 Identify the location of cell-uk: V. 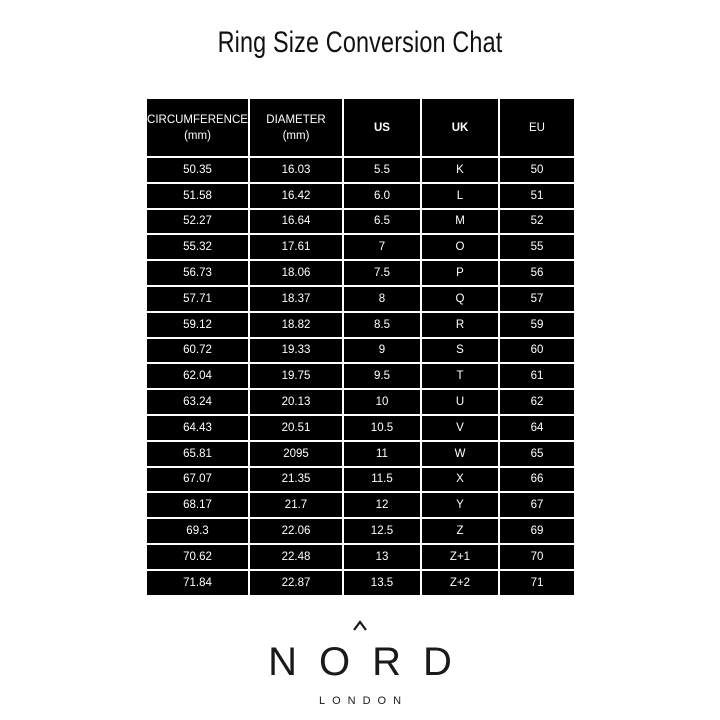
(460, 427).